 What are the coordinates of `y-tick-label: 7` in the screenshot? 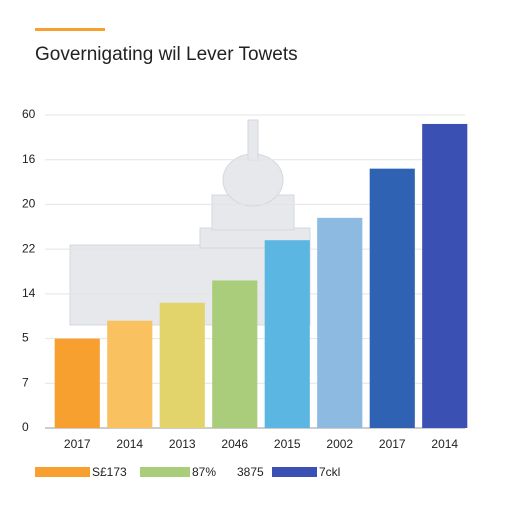 It's located at (25, 382).